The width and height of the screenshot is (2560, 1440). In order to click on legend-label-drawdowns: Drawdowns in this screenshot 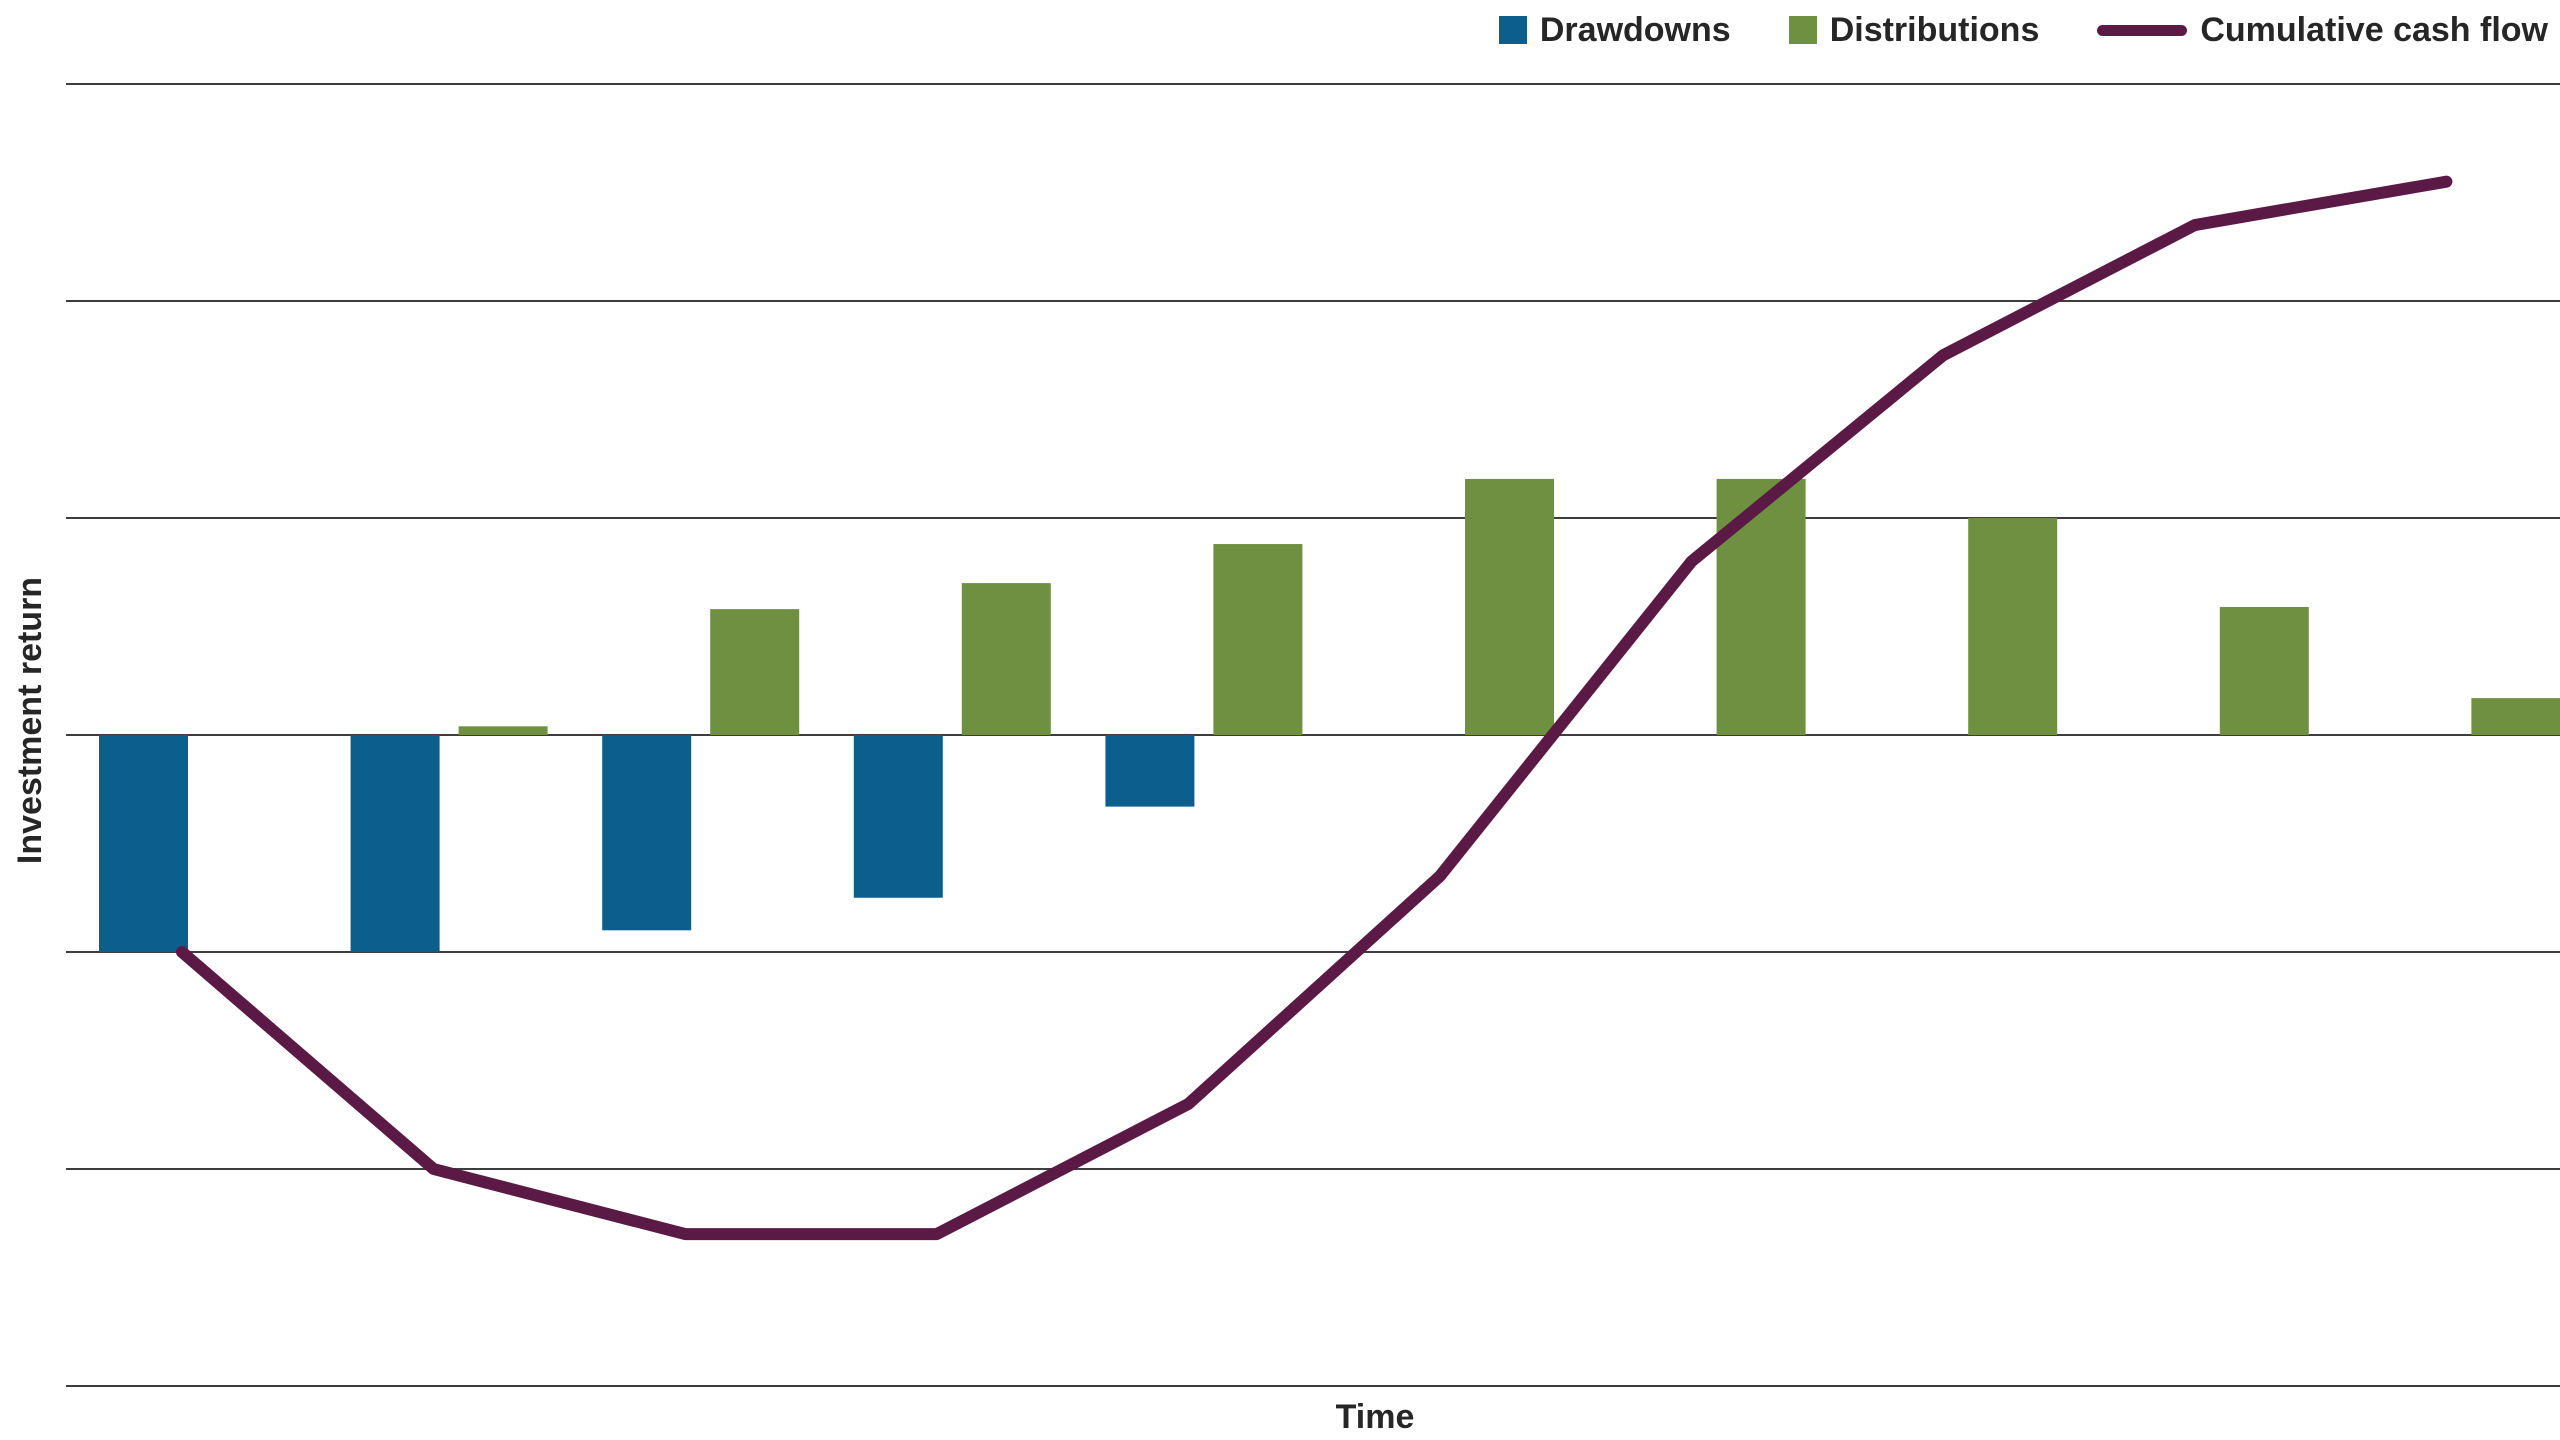, I will do `click(1635, 29)`.